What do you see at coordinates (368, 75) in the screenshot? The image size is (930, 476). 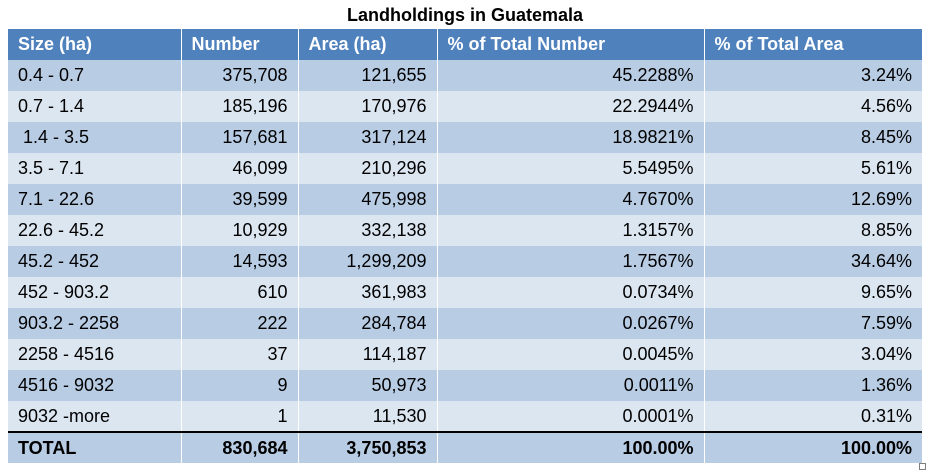 I see `area-cell: 121,655` at bounding box center [368, 75].